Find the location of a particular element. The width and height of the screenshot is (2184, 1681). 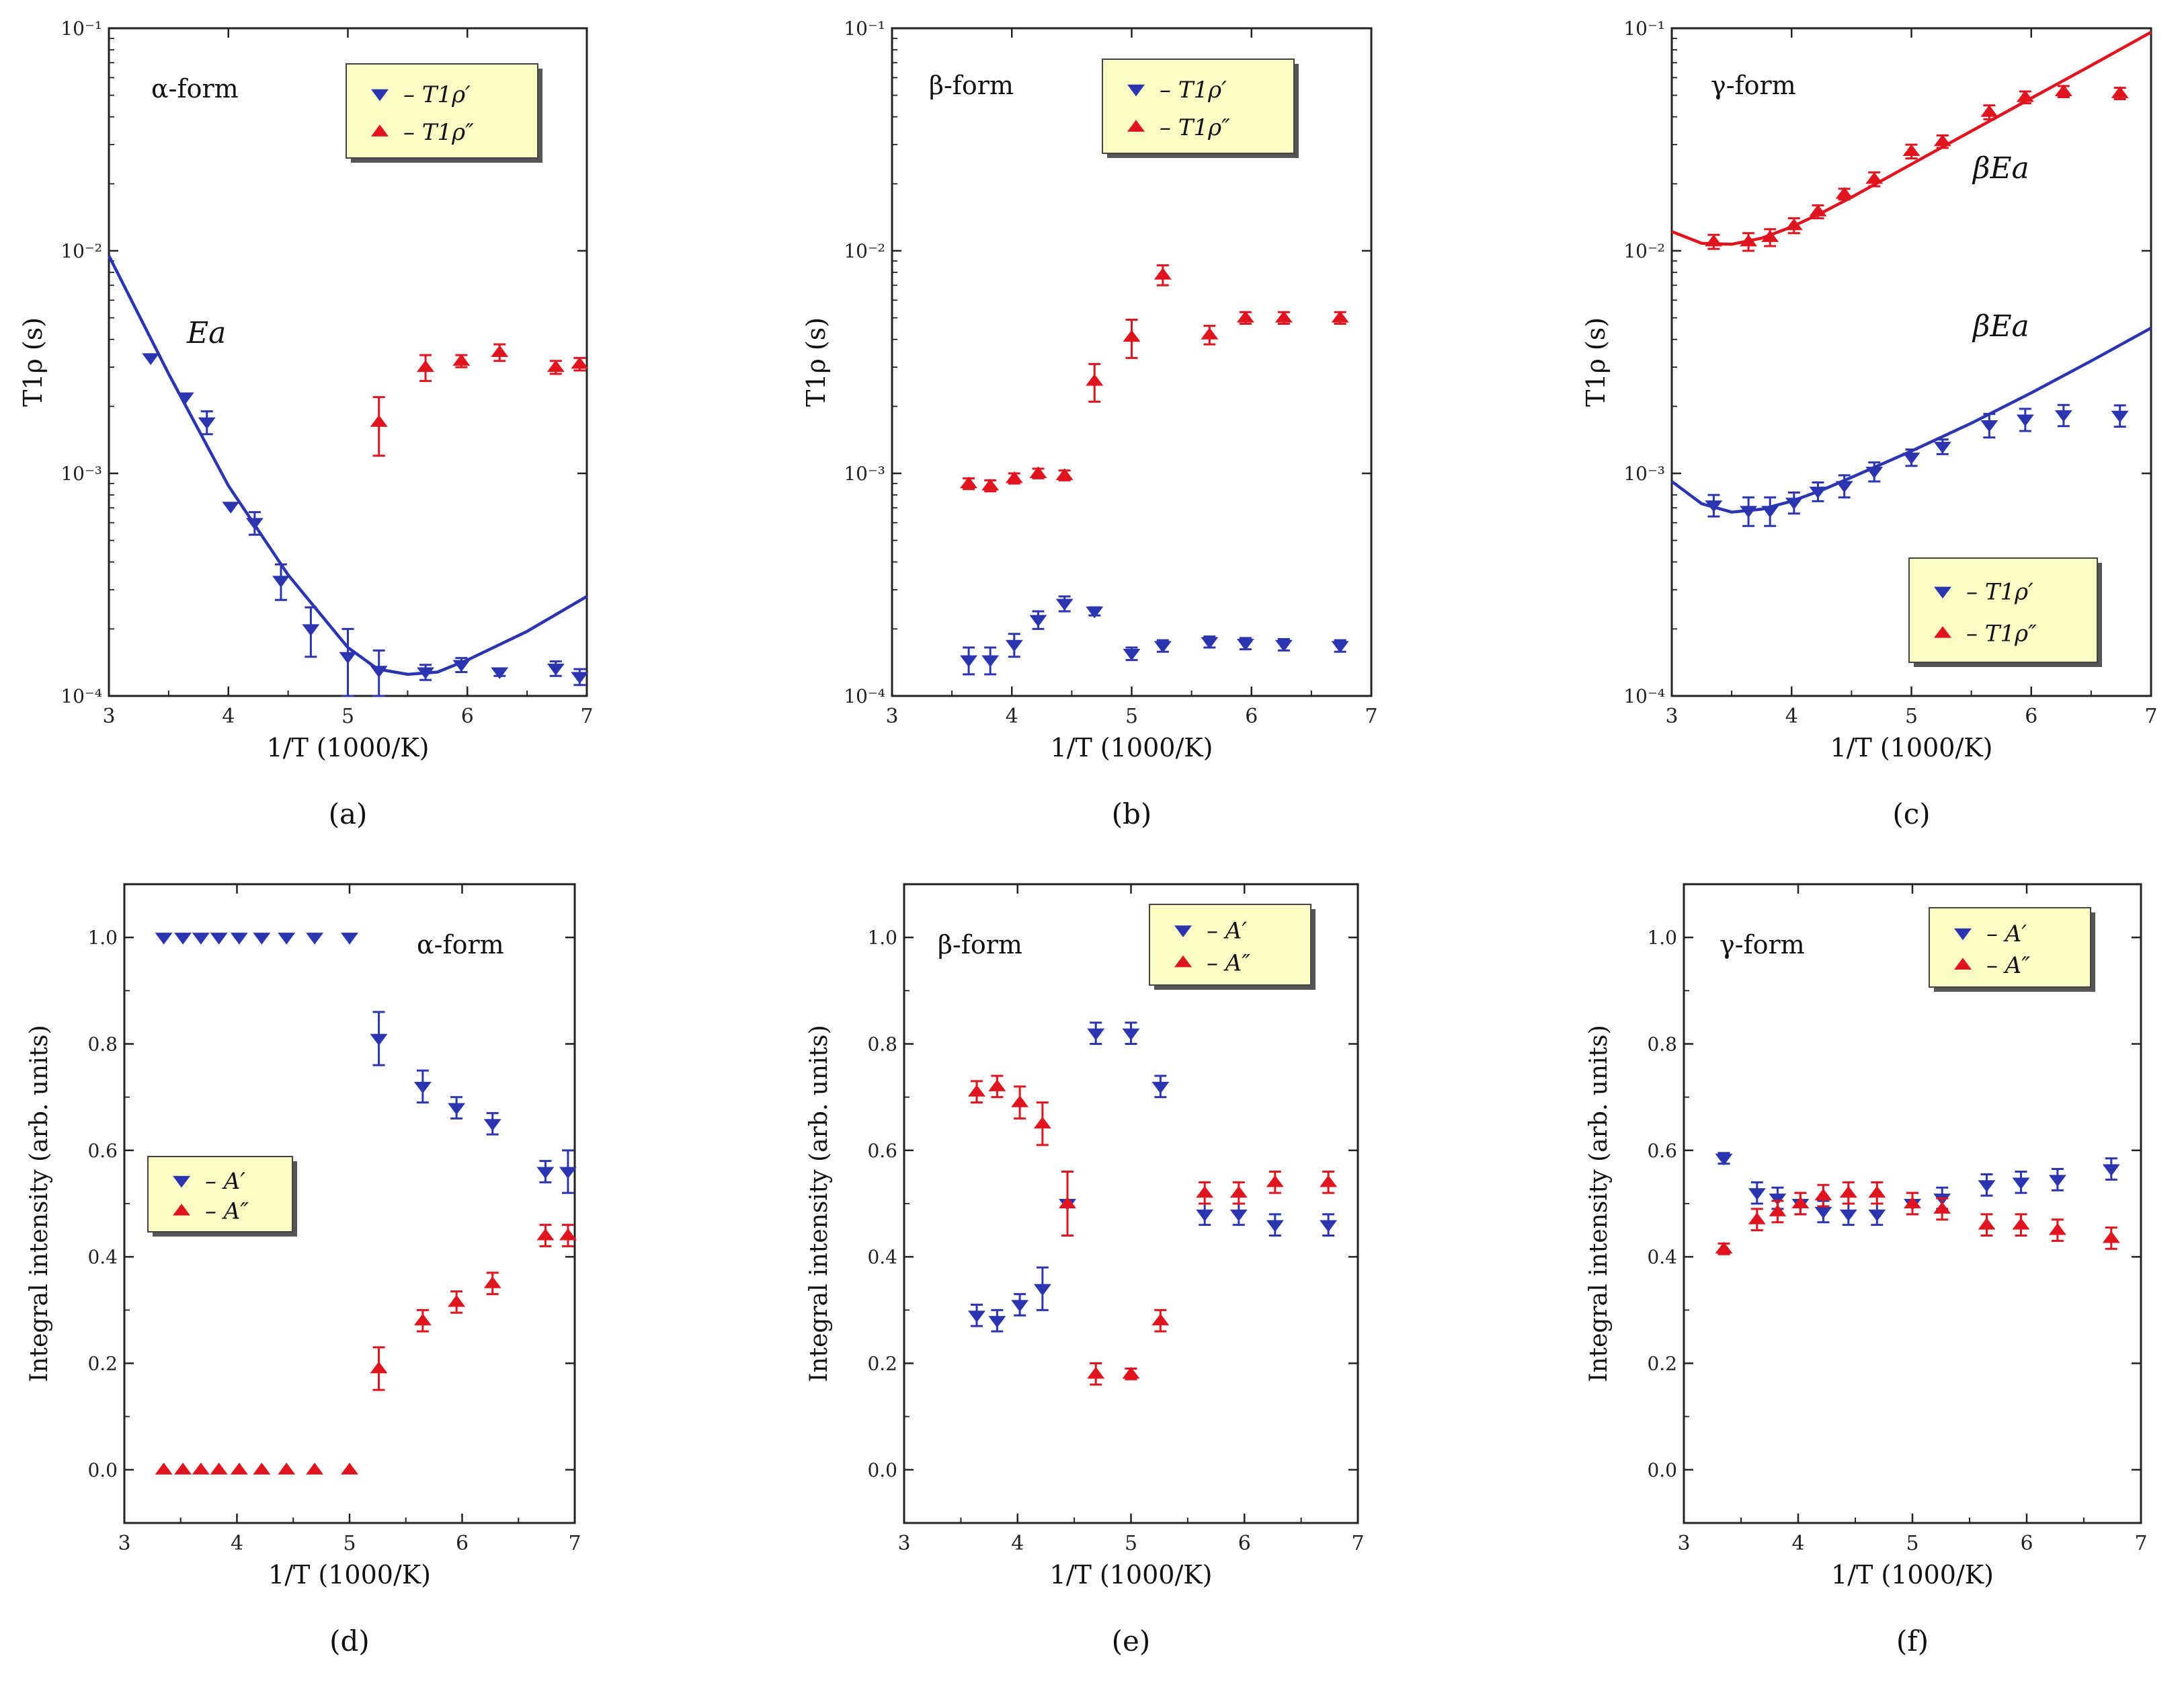

panel-label: (d) is located at coordinates (349, 1641).